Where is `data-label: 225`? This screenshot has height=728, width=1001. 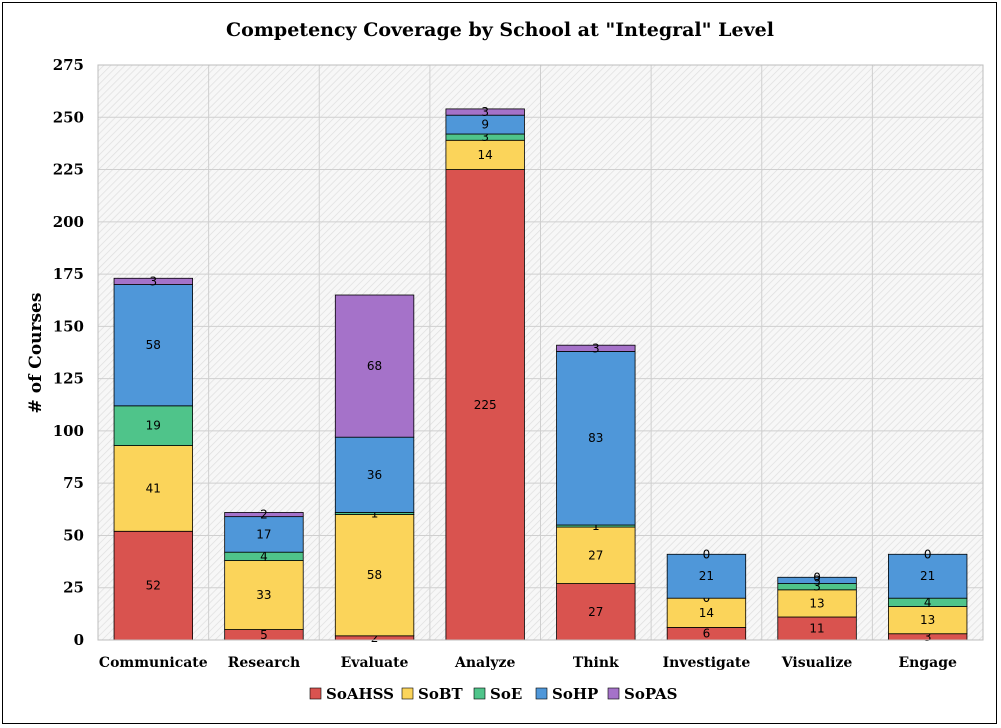 data-label: 225 is located at coordinates (485, 405).